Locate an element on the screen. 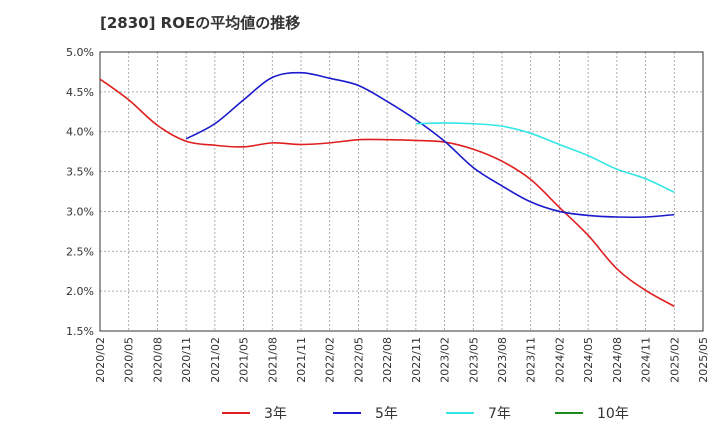 The width and height of the screenshot is (720, 440). x-tick-label: 2020/02 is located at coordinates (100, 360).